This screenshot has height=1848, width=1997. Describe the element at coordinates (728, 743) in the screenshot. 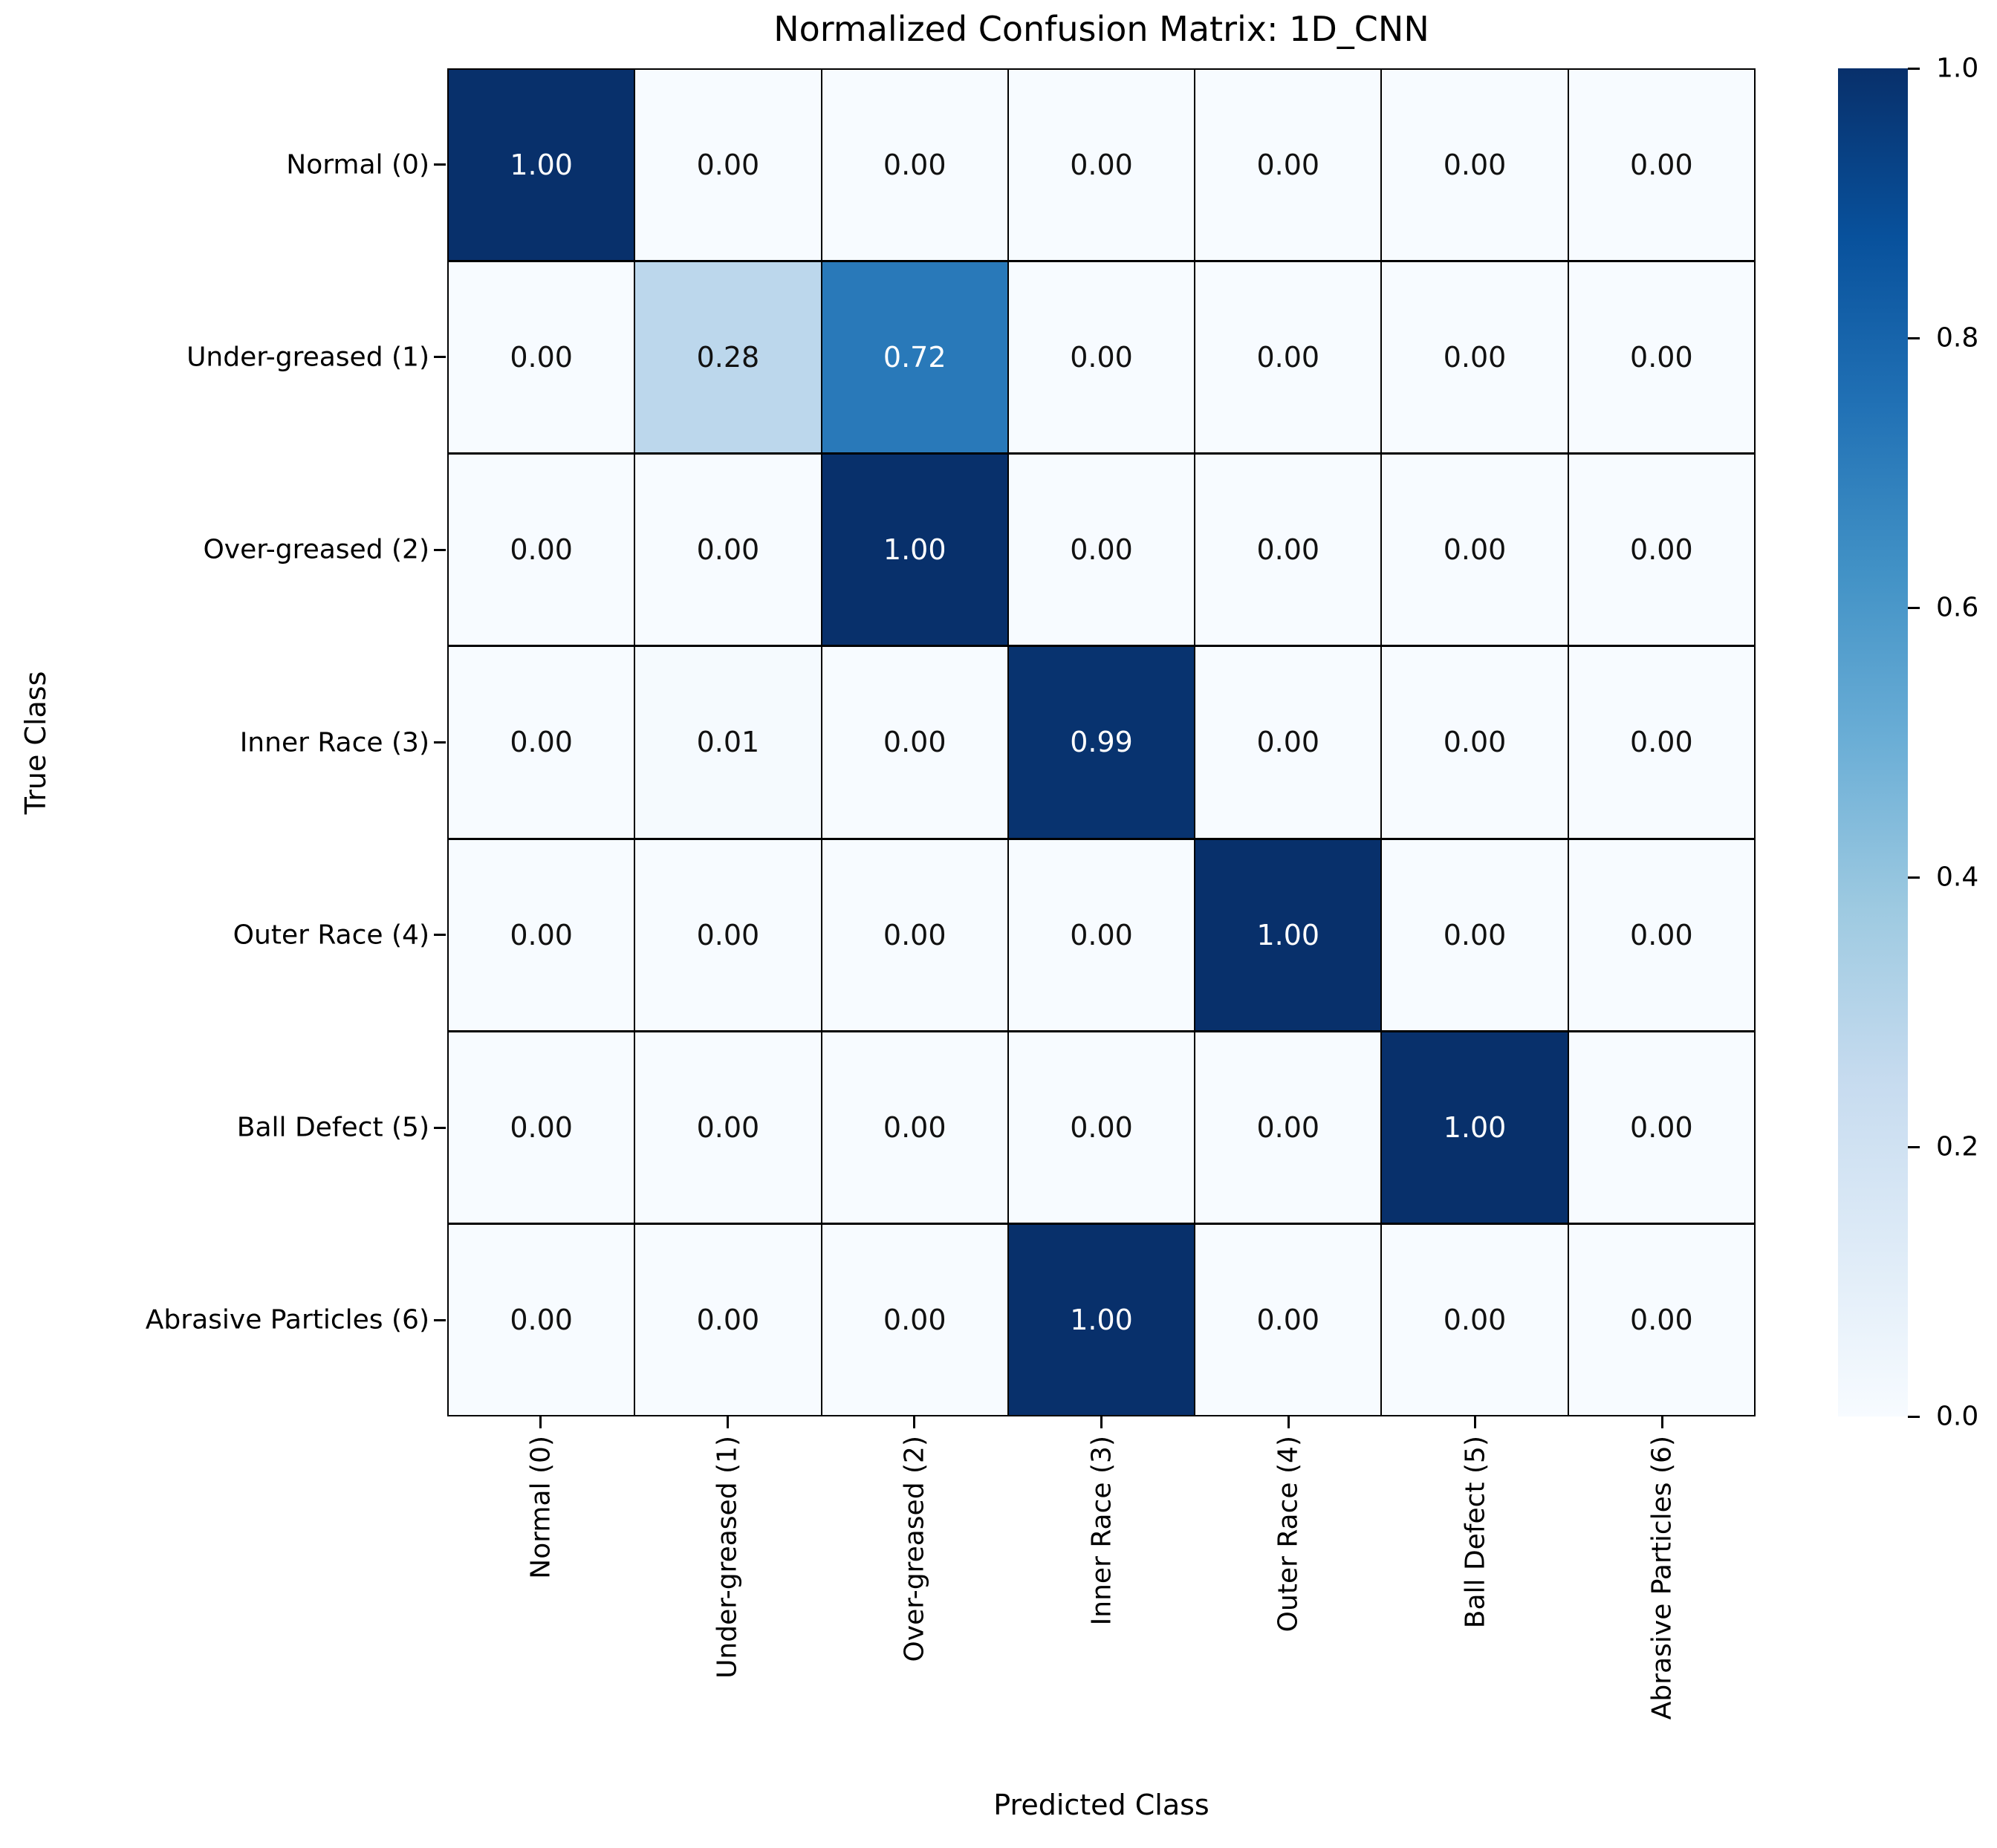

I see `heatmap-cell: 0.01` at that location.